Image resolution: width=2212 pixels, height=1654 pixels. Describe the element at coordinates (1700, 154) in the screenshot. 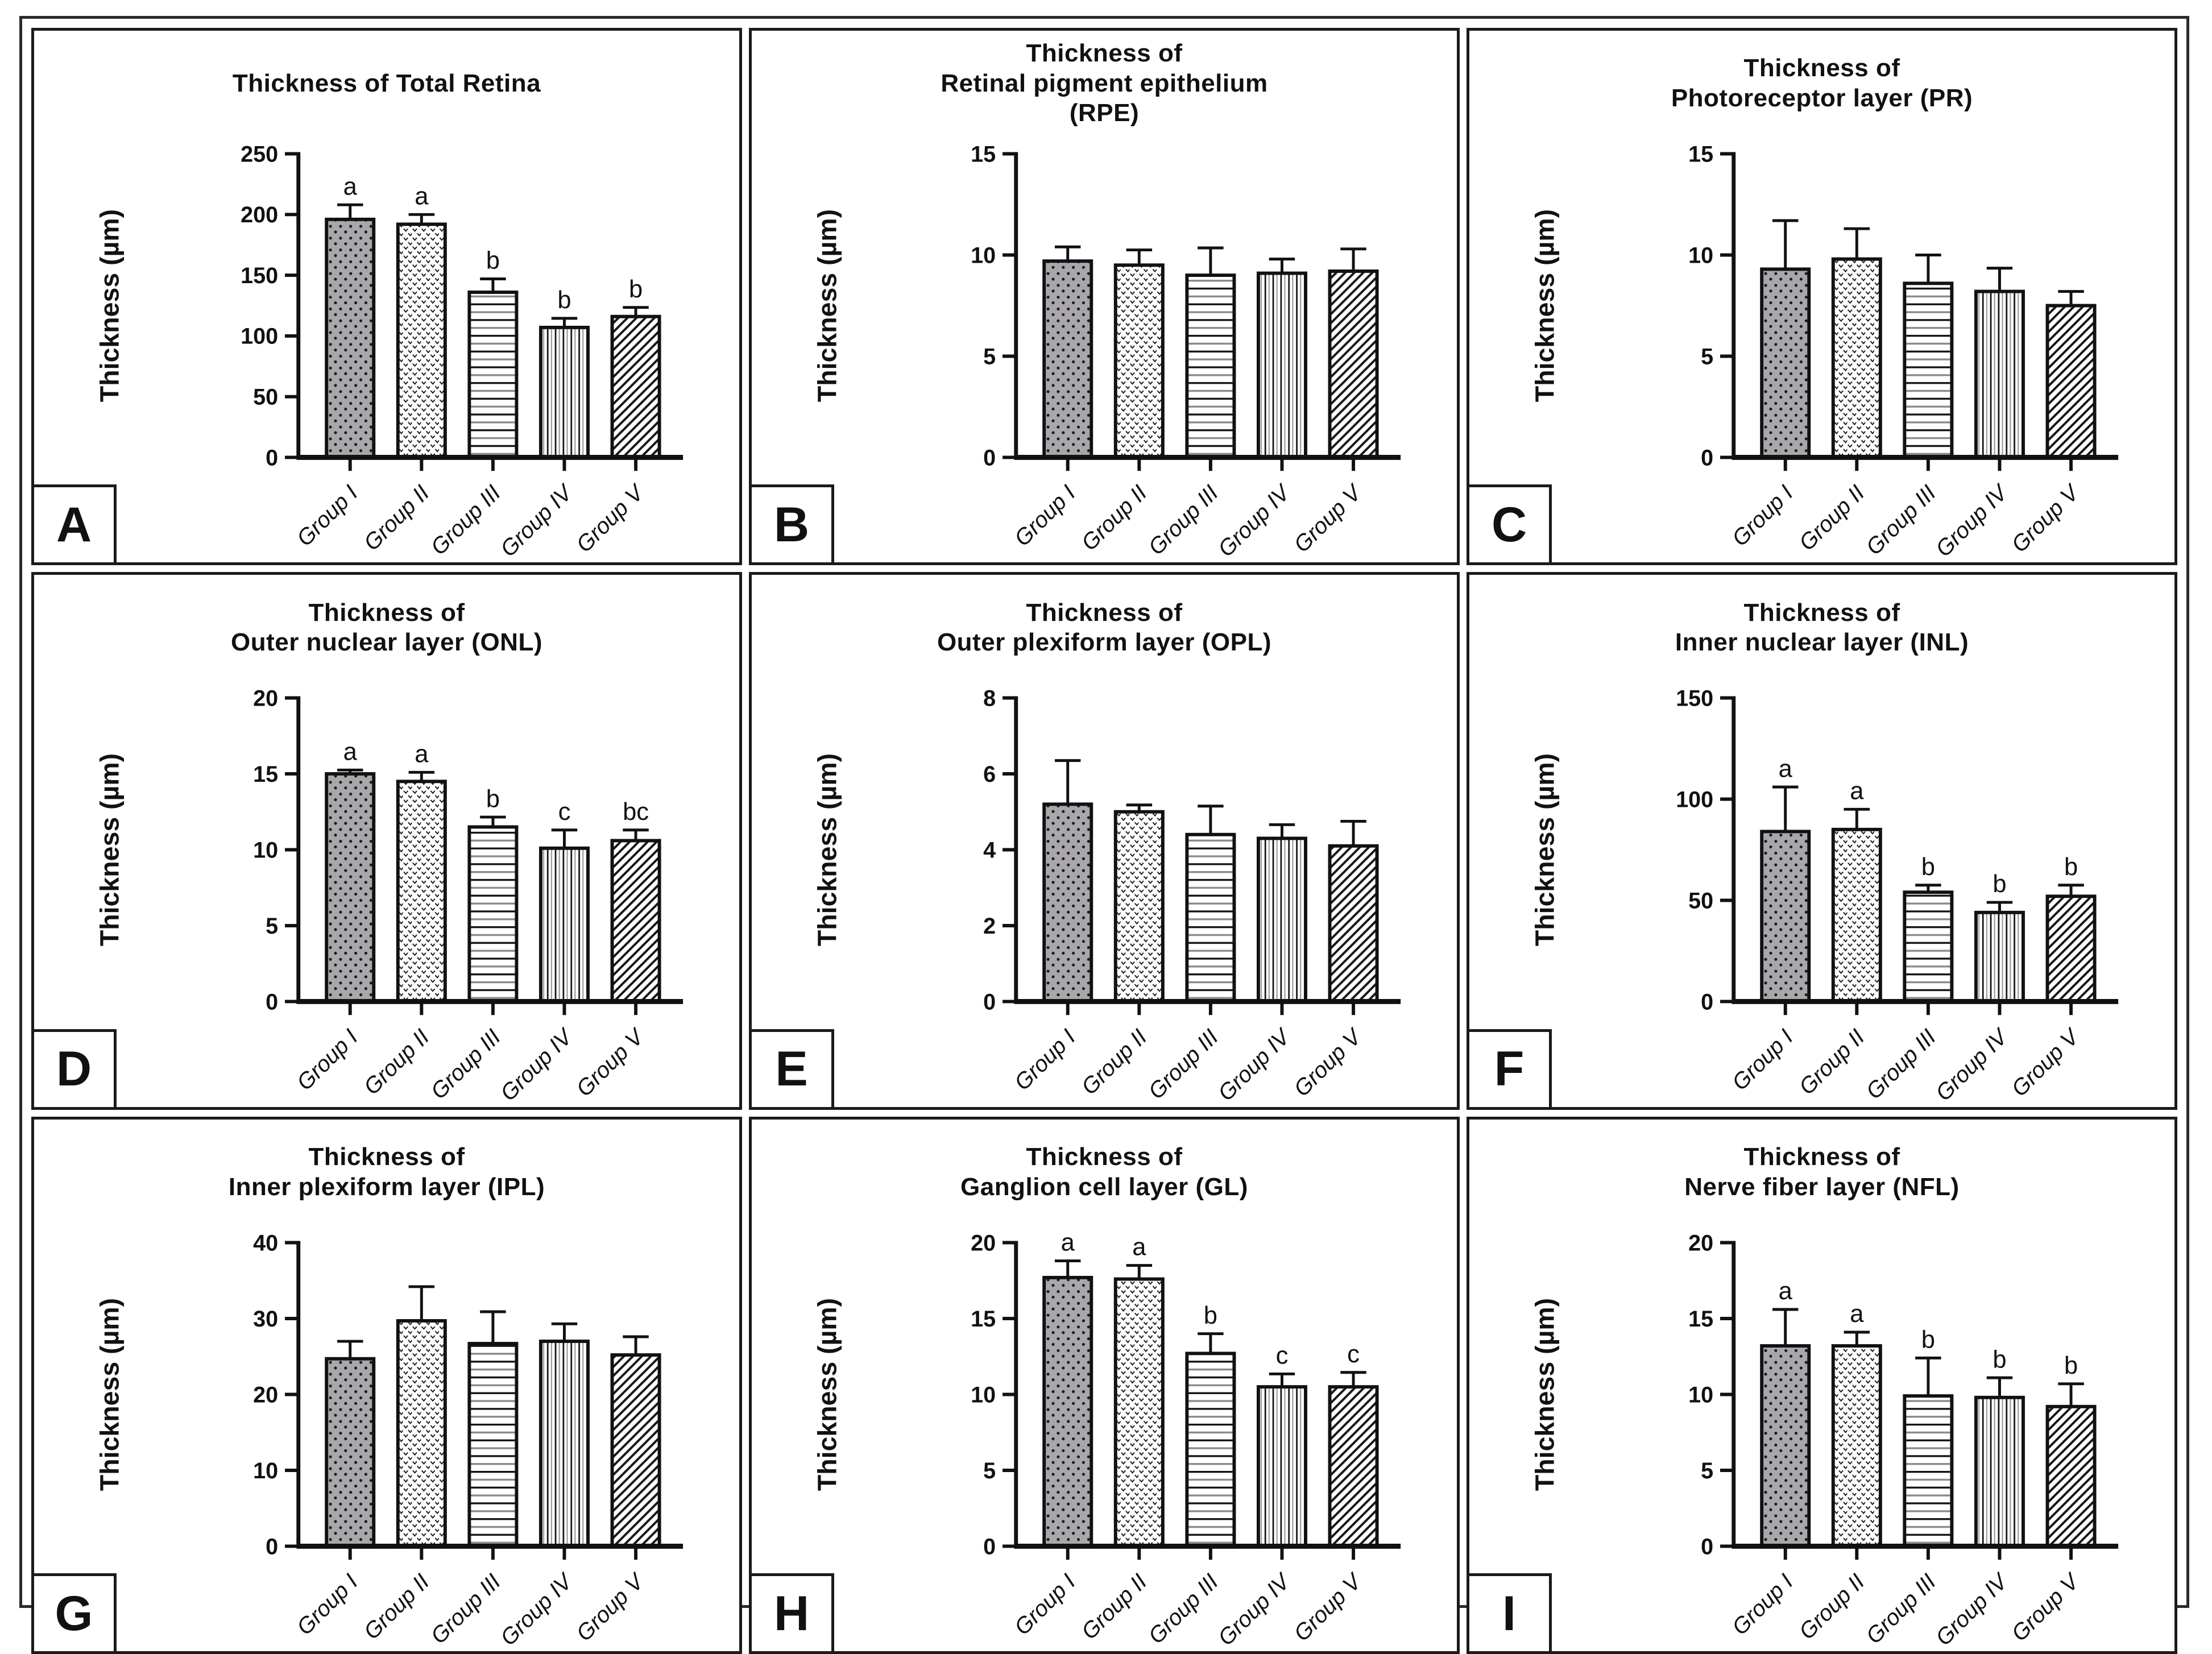

I see `y-tick-label: 15` at that location.